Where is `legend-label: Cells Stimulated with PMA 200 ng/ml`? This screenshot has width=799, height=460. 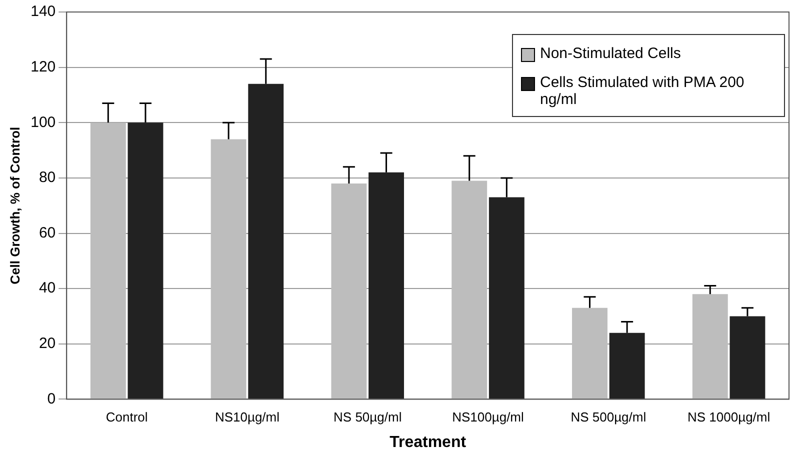
legend-label: Cells Stimulated with PMA 200 ng/ml is located at coordinates (643, 91).